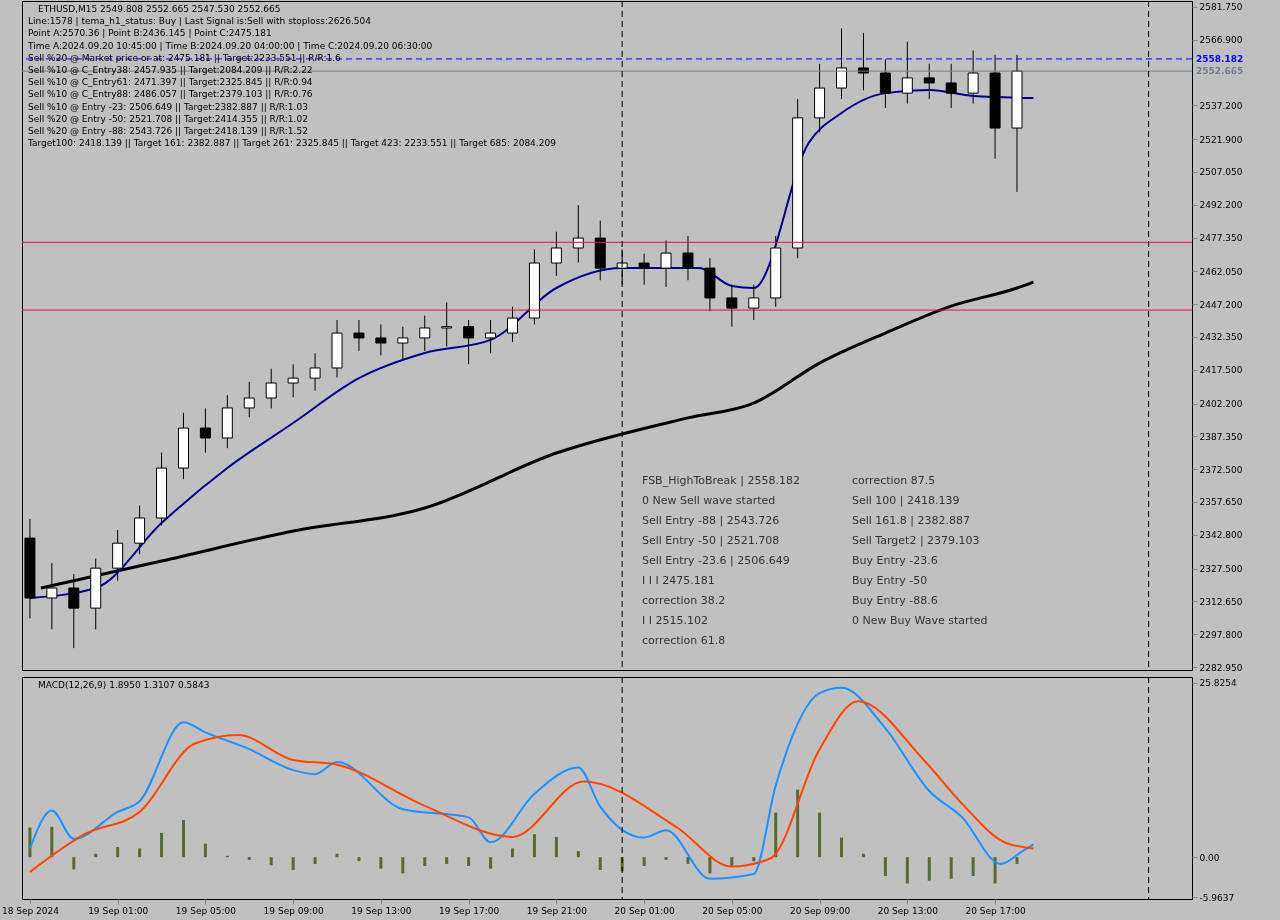  What do you see at coordinates (908, 910) in the screenshot?
I see `x-tick-label: 20 Sep 13:00` at bounding box center [908, 910].